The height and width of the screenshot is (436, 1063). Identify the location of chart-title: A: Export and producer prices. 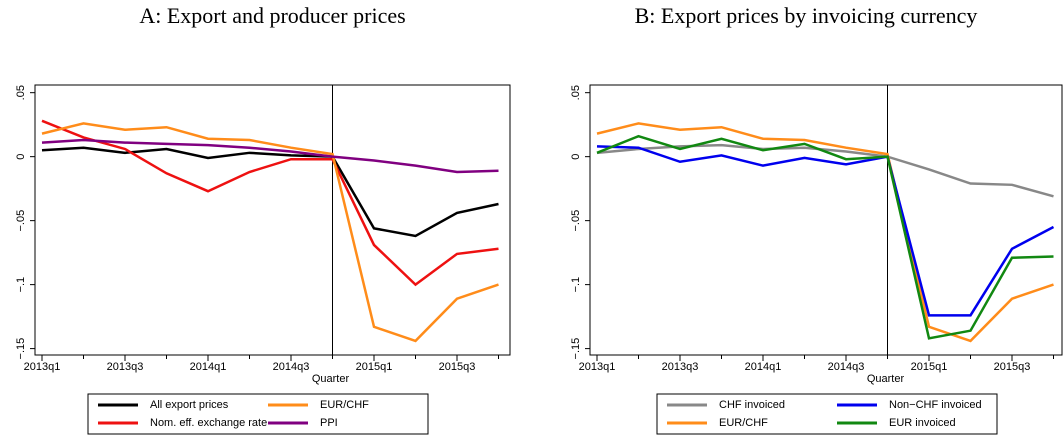
(272, 15).